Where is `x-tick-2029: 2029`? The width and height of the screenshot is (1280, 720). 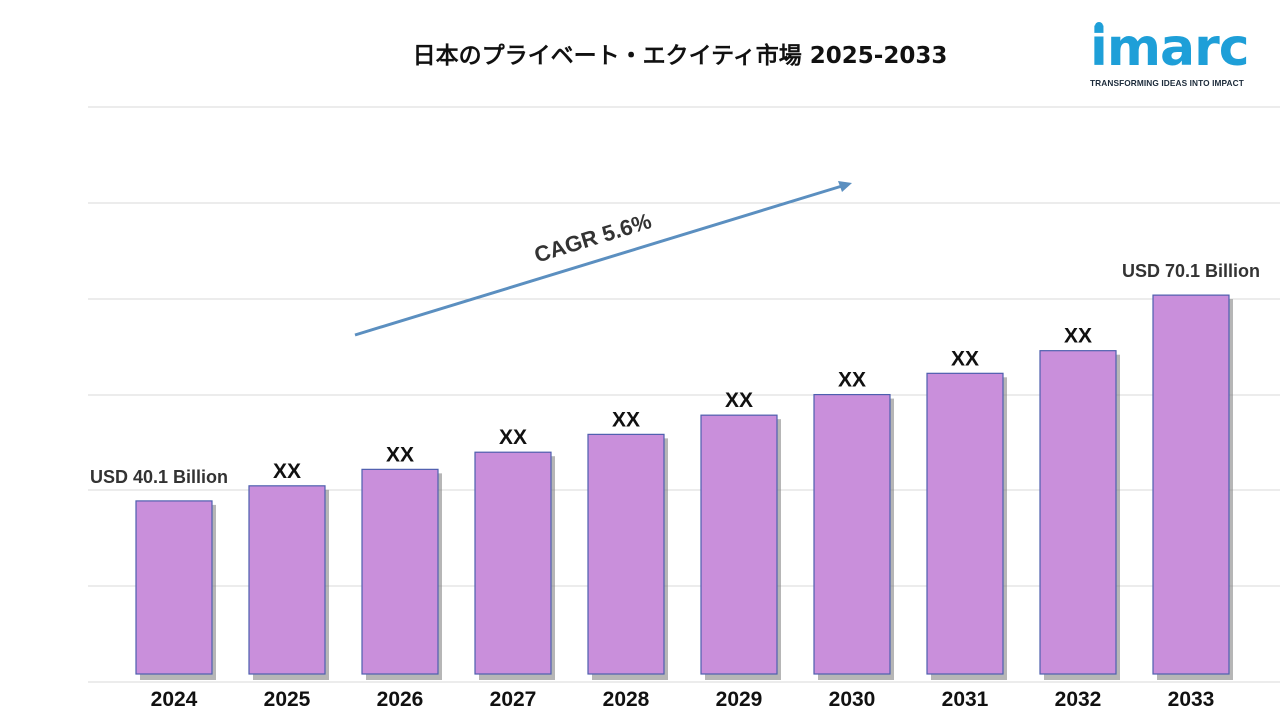 x-tick-2029: 2029 is located at coordinates (739, 699).